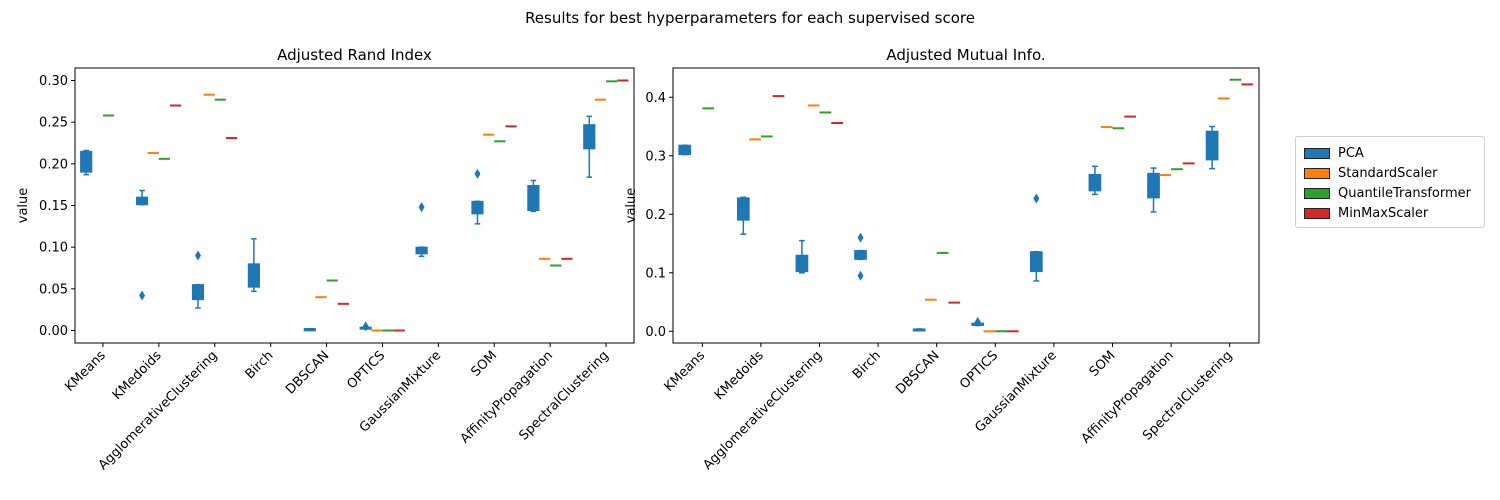 This screenshot has height=500, width=1500. I want to click on legend-label-minmaxscaler: MinMaxScaler, so click(1383, 213).